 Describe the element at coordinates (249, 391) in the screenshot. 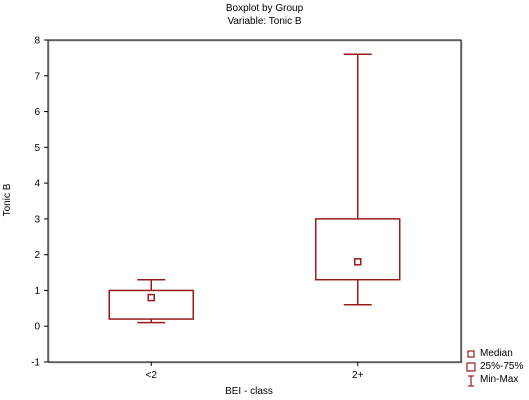

I see `x-axis-label: BEI - class` at that location.